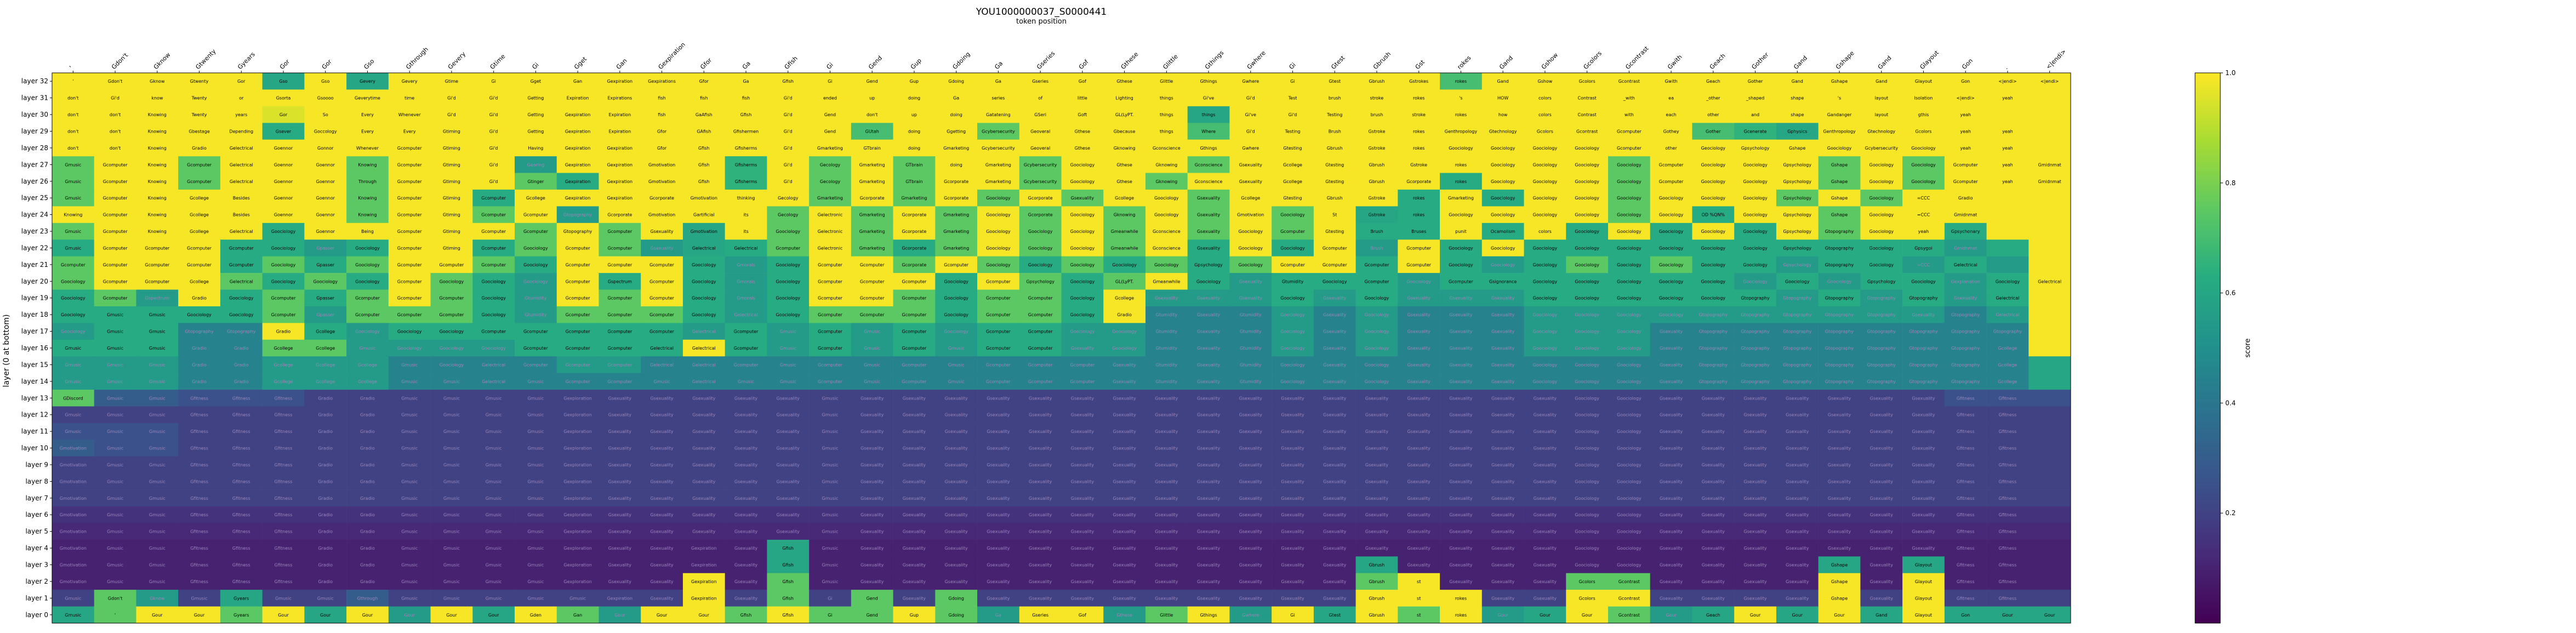 This screenshot has width=2576, height=633. Describe the element at coordinates (73, 398) in the screenshot. I see `cell-token-label: GDiscord` at that location.